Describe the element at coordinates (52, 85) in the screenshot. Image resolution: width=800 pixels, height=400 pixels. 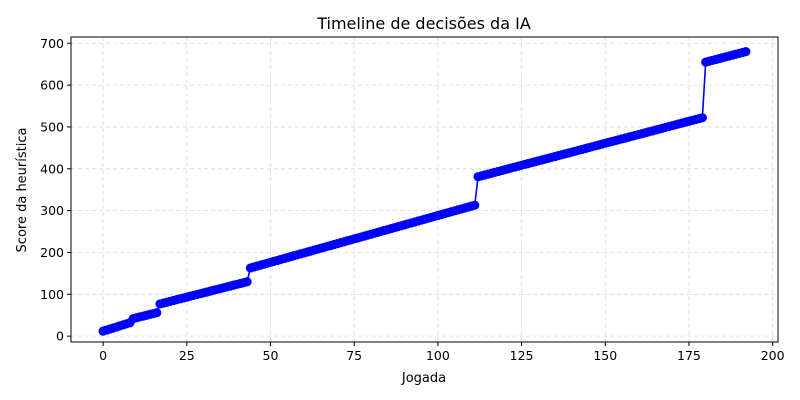
I see `y-tick-label: 600` at that location.